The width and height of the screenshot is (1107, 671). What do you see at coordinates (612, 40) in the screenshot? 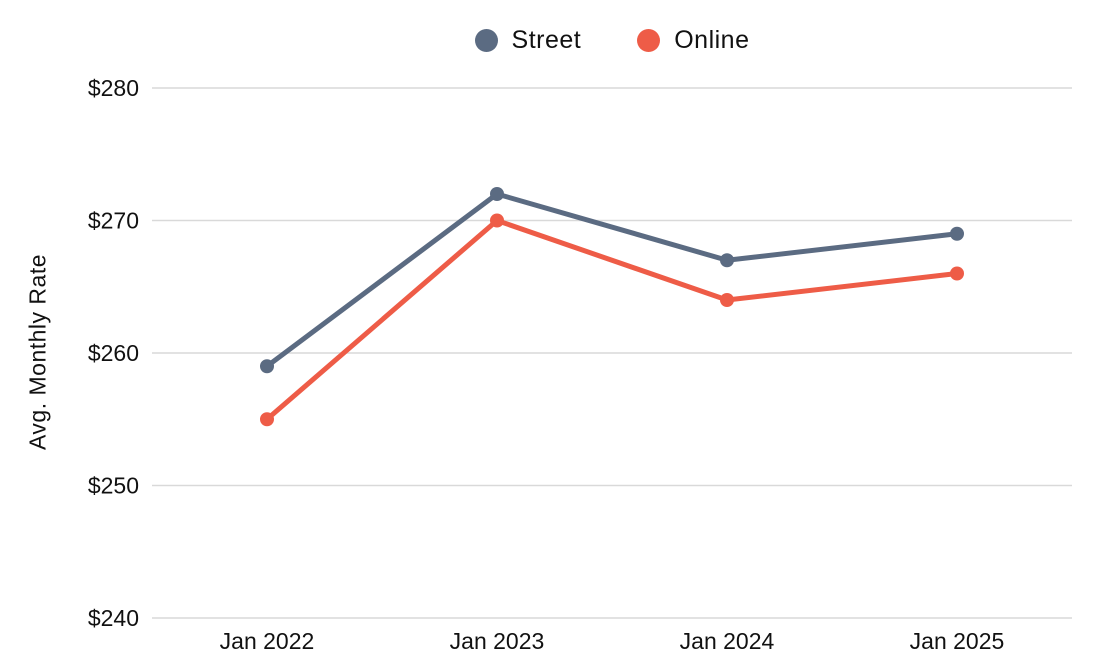
I see `chart-legend: Street Online` at bounding box center [612, 40].